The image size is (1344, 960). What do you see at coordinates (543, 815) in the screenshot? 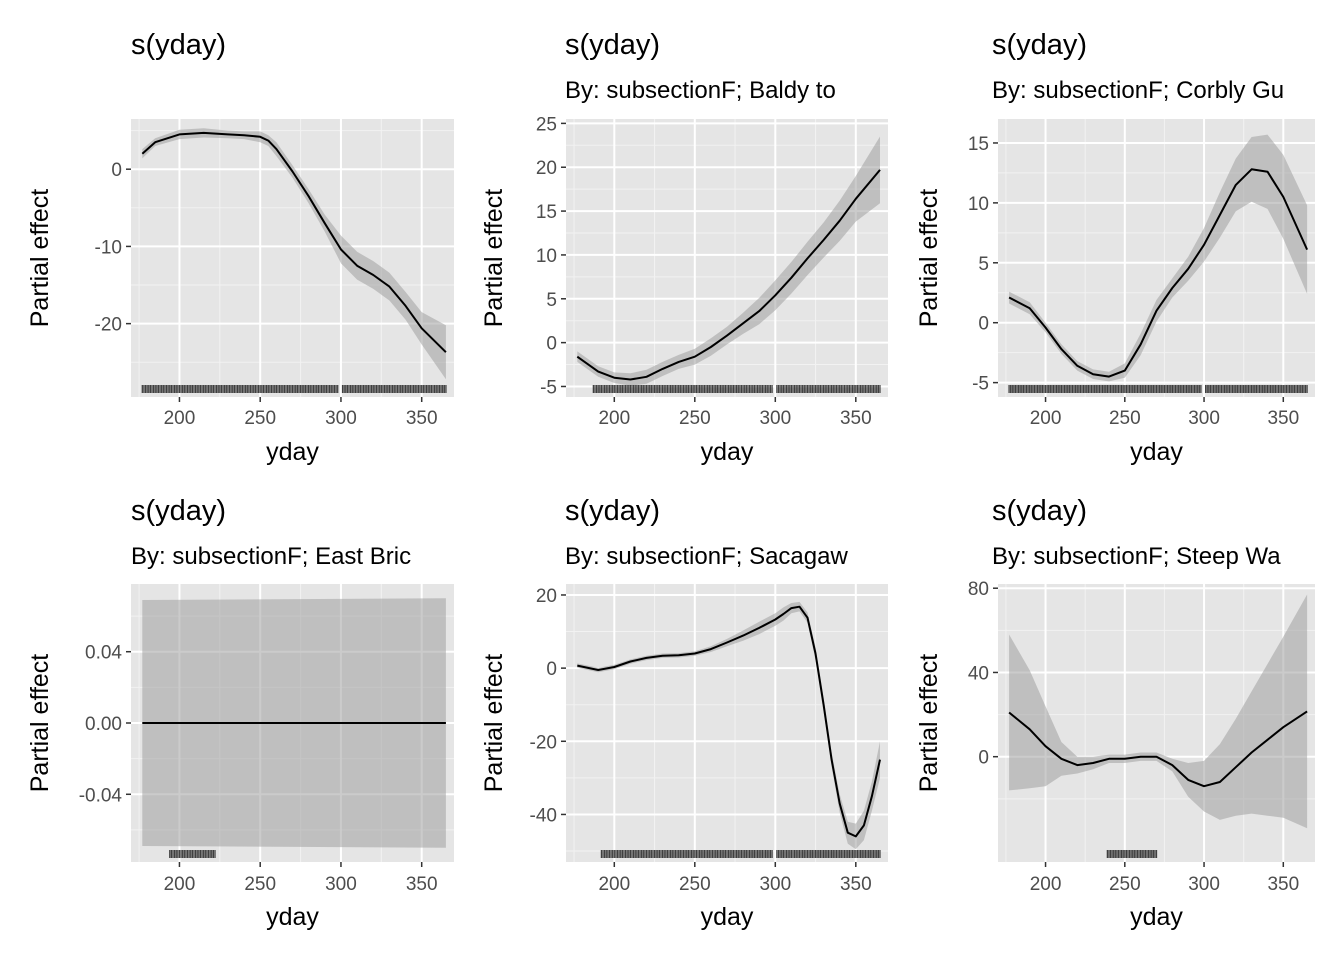
I see `y-tick-label: -40` at bounding box center [543, 815].